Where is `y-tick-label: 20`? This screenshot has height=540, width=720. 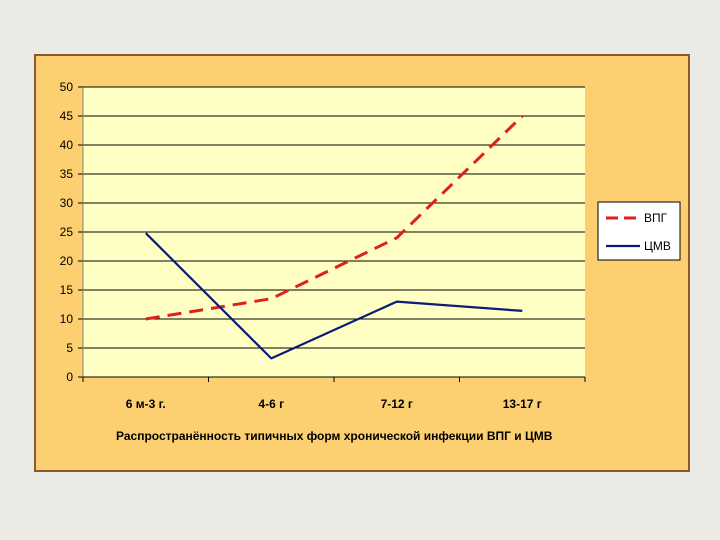 y-tick-label: 20 is located at coordinates (67, 261).